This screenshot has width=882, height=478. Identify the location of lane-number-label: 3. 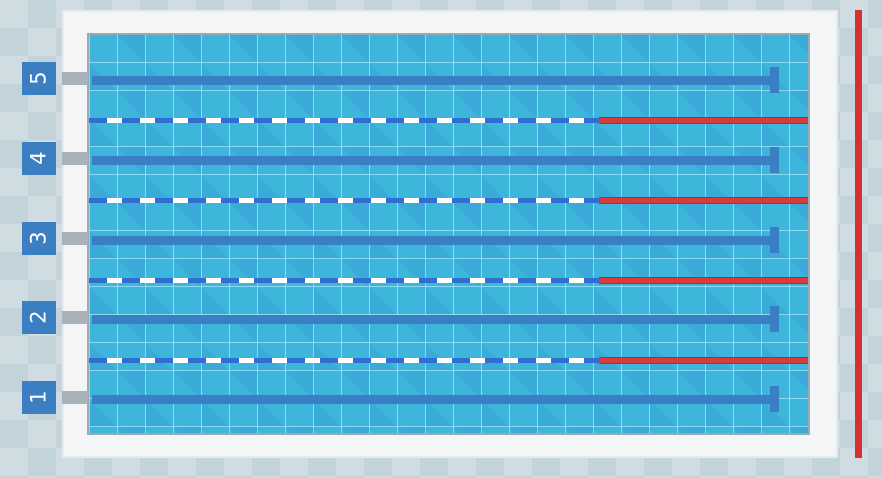
(39, 238).